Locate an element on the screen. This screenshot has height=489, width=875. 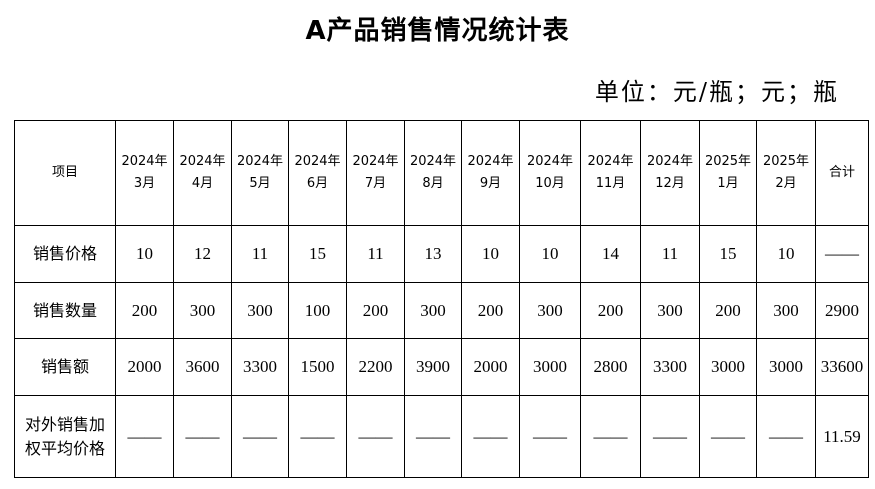
table-cell: 3900 is located at coordinates (433, 367).